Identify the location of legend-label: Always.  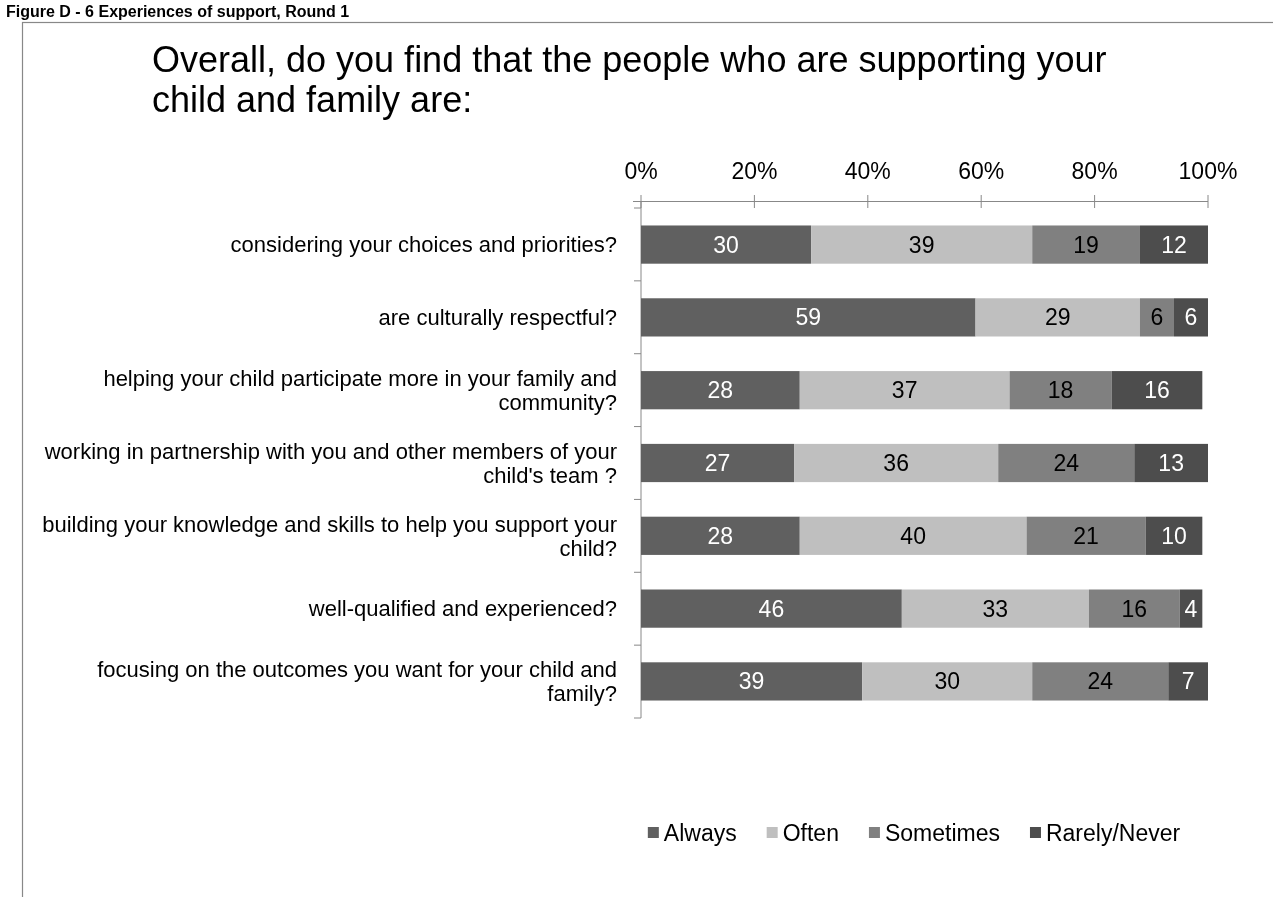
(700, 833).